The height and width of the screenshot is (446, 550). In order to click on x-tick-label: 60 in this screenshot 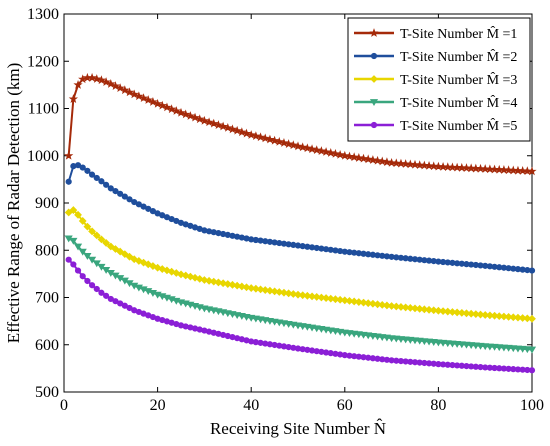, I will do `click(345, 405)`.